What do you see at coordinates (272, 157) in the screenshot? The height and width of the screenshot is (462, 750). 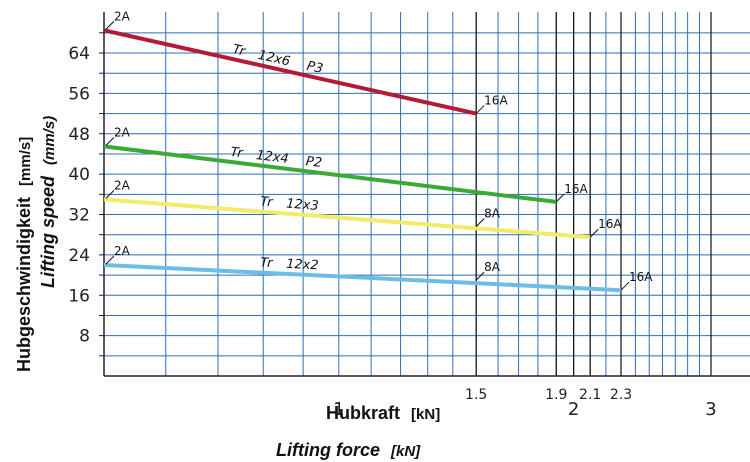 I see `curve-name-part: 12x4` at bounding box center [272, 157].